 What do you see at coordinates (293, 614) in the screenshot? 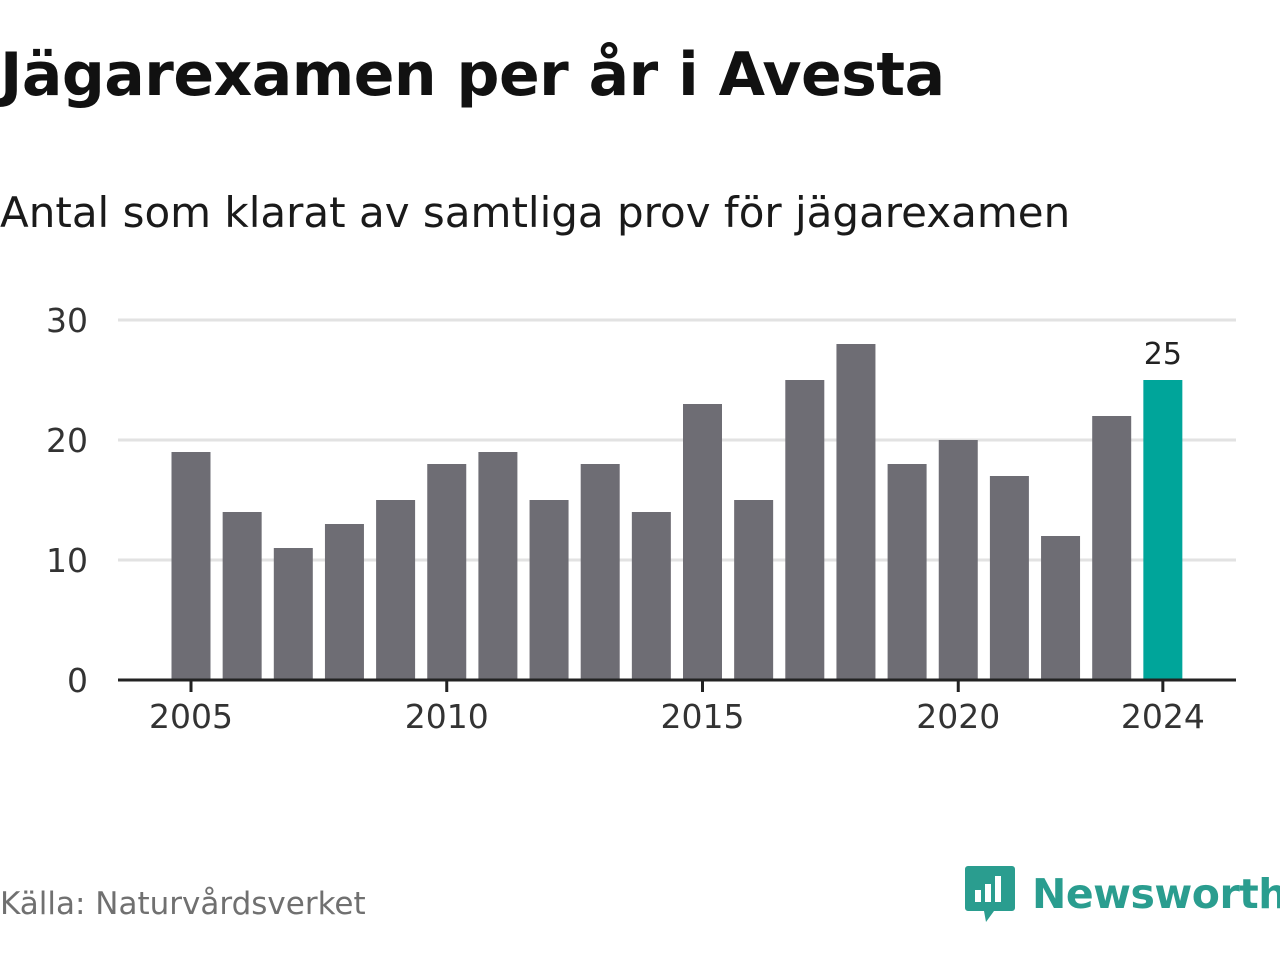
I see `bar-2007` at bounding box center [293, 614].